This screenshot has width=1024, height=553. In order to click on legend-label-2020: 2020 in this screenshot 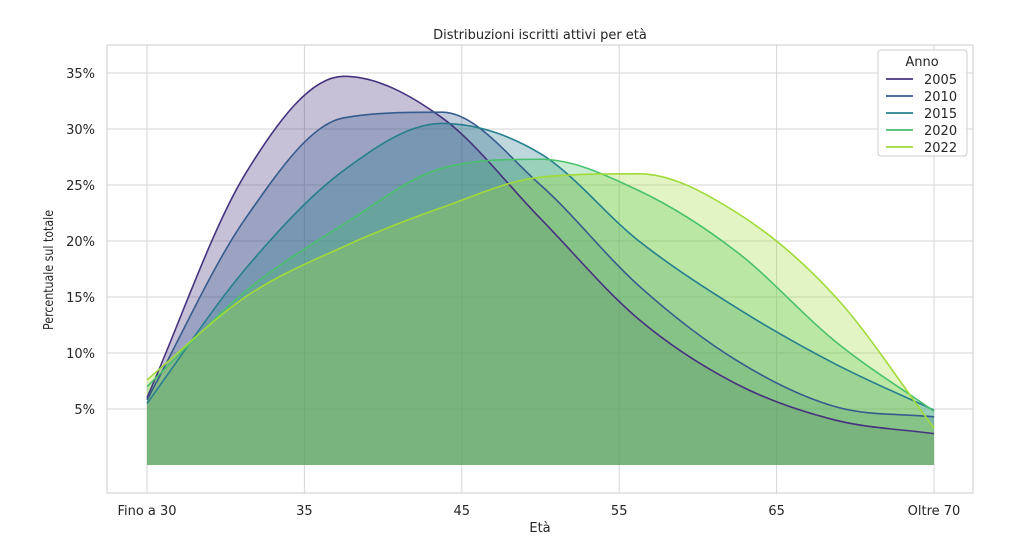, I will do `click(940, 131)`.